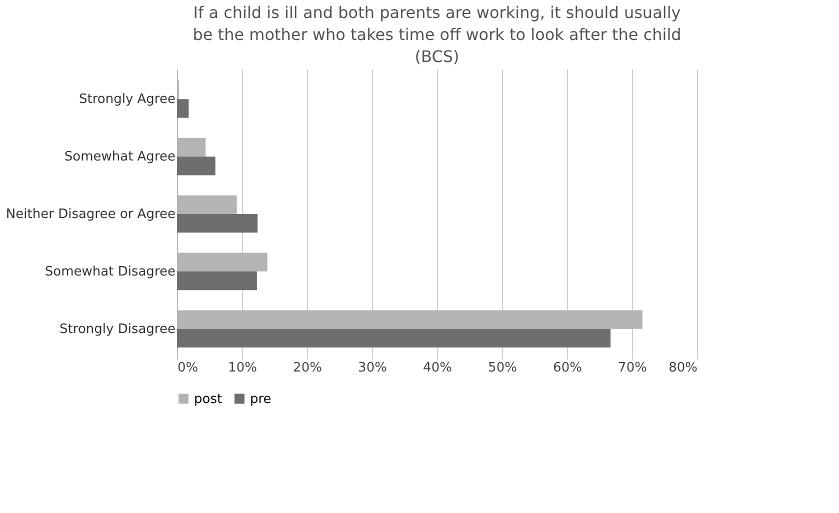 Image resolution: width=839 pixels, height=513 pixels. What do you see at coordinates (208, 399) in the screenshot?
I see `legend-label: post` at bounding box center [208, 399].